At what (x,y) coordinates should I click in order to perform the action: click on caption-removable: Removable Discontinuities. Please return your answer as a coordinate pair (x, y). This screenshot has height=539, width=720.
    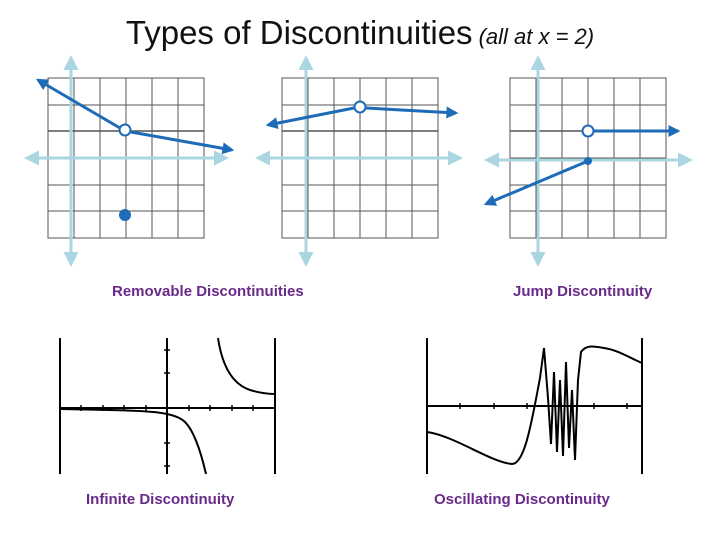
    Looking at the image, I should click on (208, 291).